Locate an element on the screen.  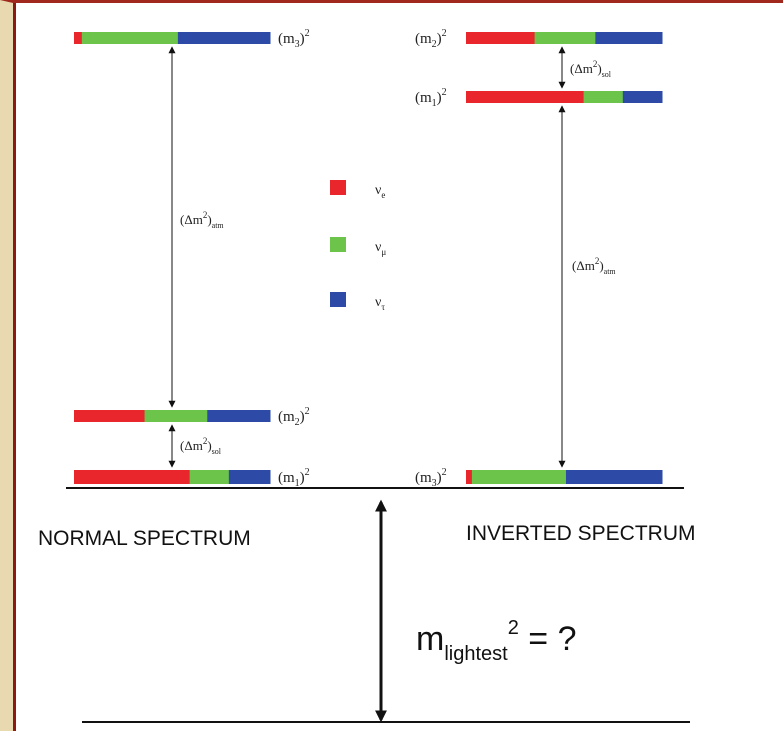
normal-sol-gap-label: (Δm2)sol is located at coordinates (201, 446).